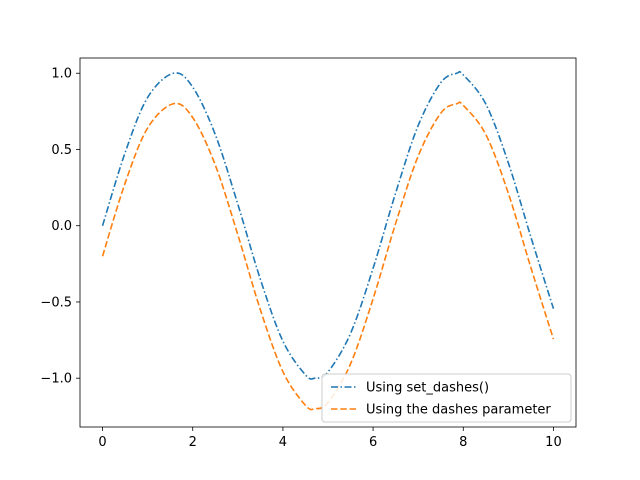 The image size is (640, 480). Describe the element at coordinates (61, 150) in the screenshot. I see `y-tick-label: 0.5` at that location.